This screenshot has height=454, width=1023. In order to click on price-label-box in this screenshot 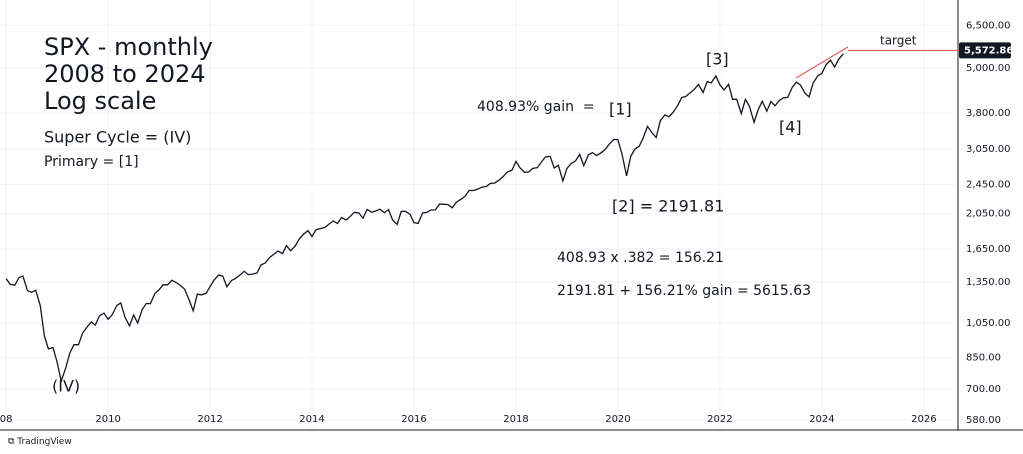, I will do `click(985, 50)`.